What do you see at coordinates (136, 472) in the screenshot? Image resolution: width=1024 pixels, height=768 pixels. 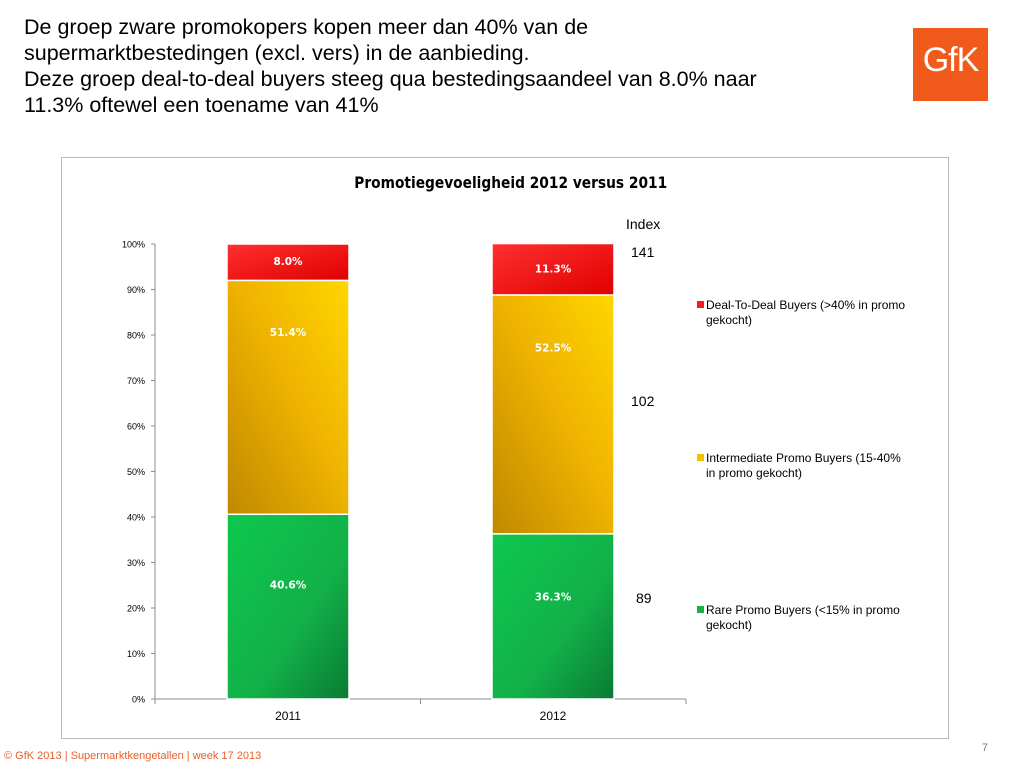 I see `y-tick-label: 50%` at bounding box center [136, 472].